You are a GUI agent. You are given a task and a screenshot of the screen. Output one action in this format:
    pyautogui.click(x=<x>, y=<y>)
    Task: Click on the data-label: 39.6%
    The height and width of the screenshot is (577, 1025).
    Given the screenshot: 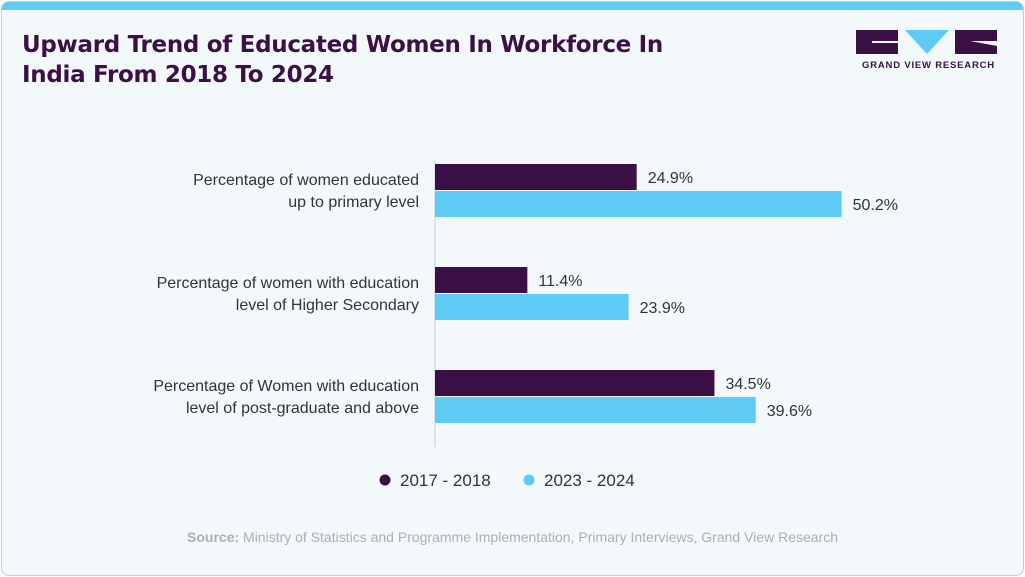 What is the action you would take?
    pyautogui.click(x=789, y=411)
    